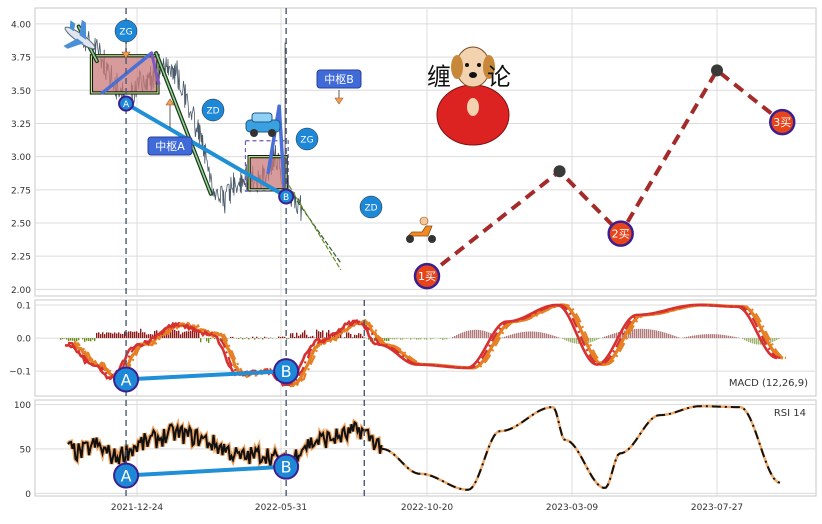  What do you see at coordinates (370, 209) in the screenshot?
I see `zd-b-label: ZD` at bounding box center [370, 209].